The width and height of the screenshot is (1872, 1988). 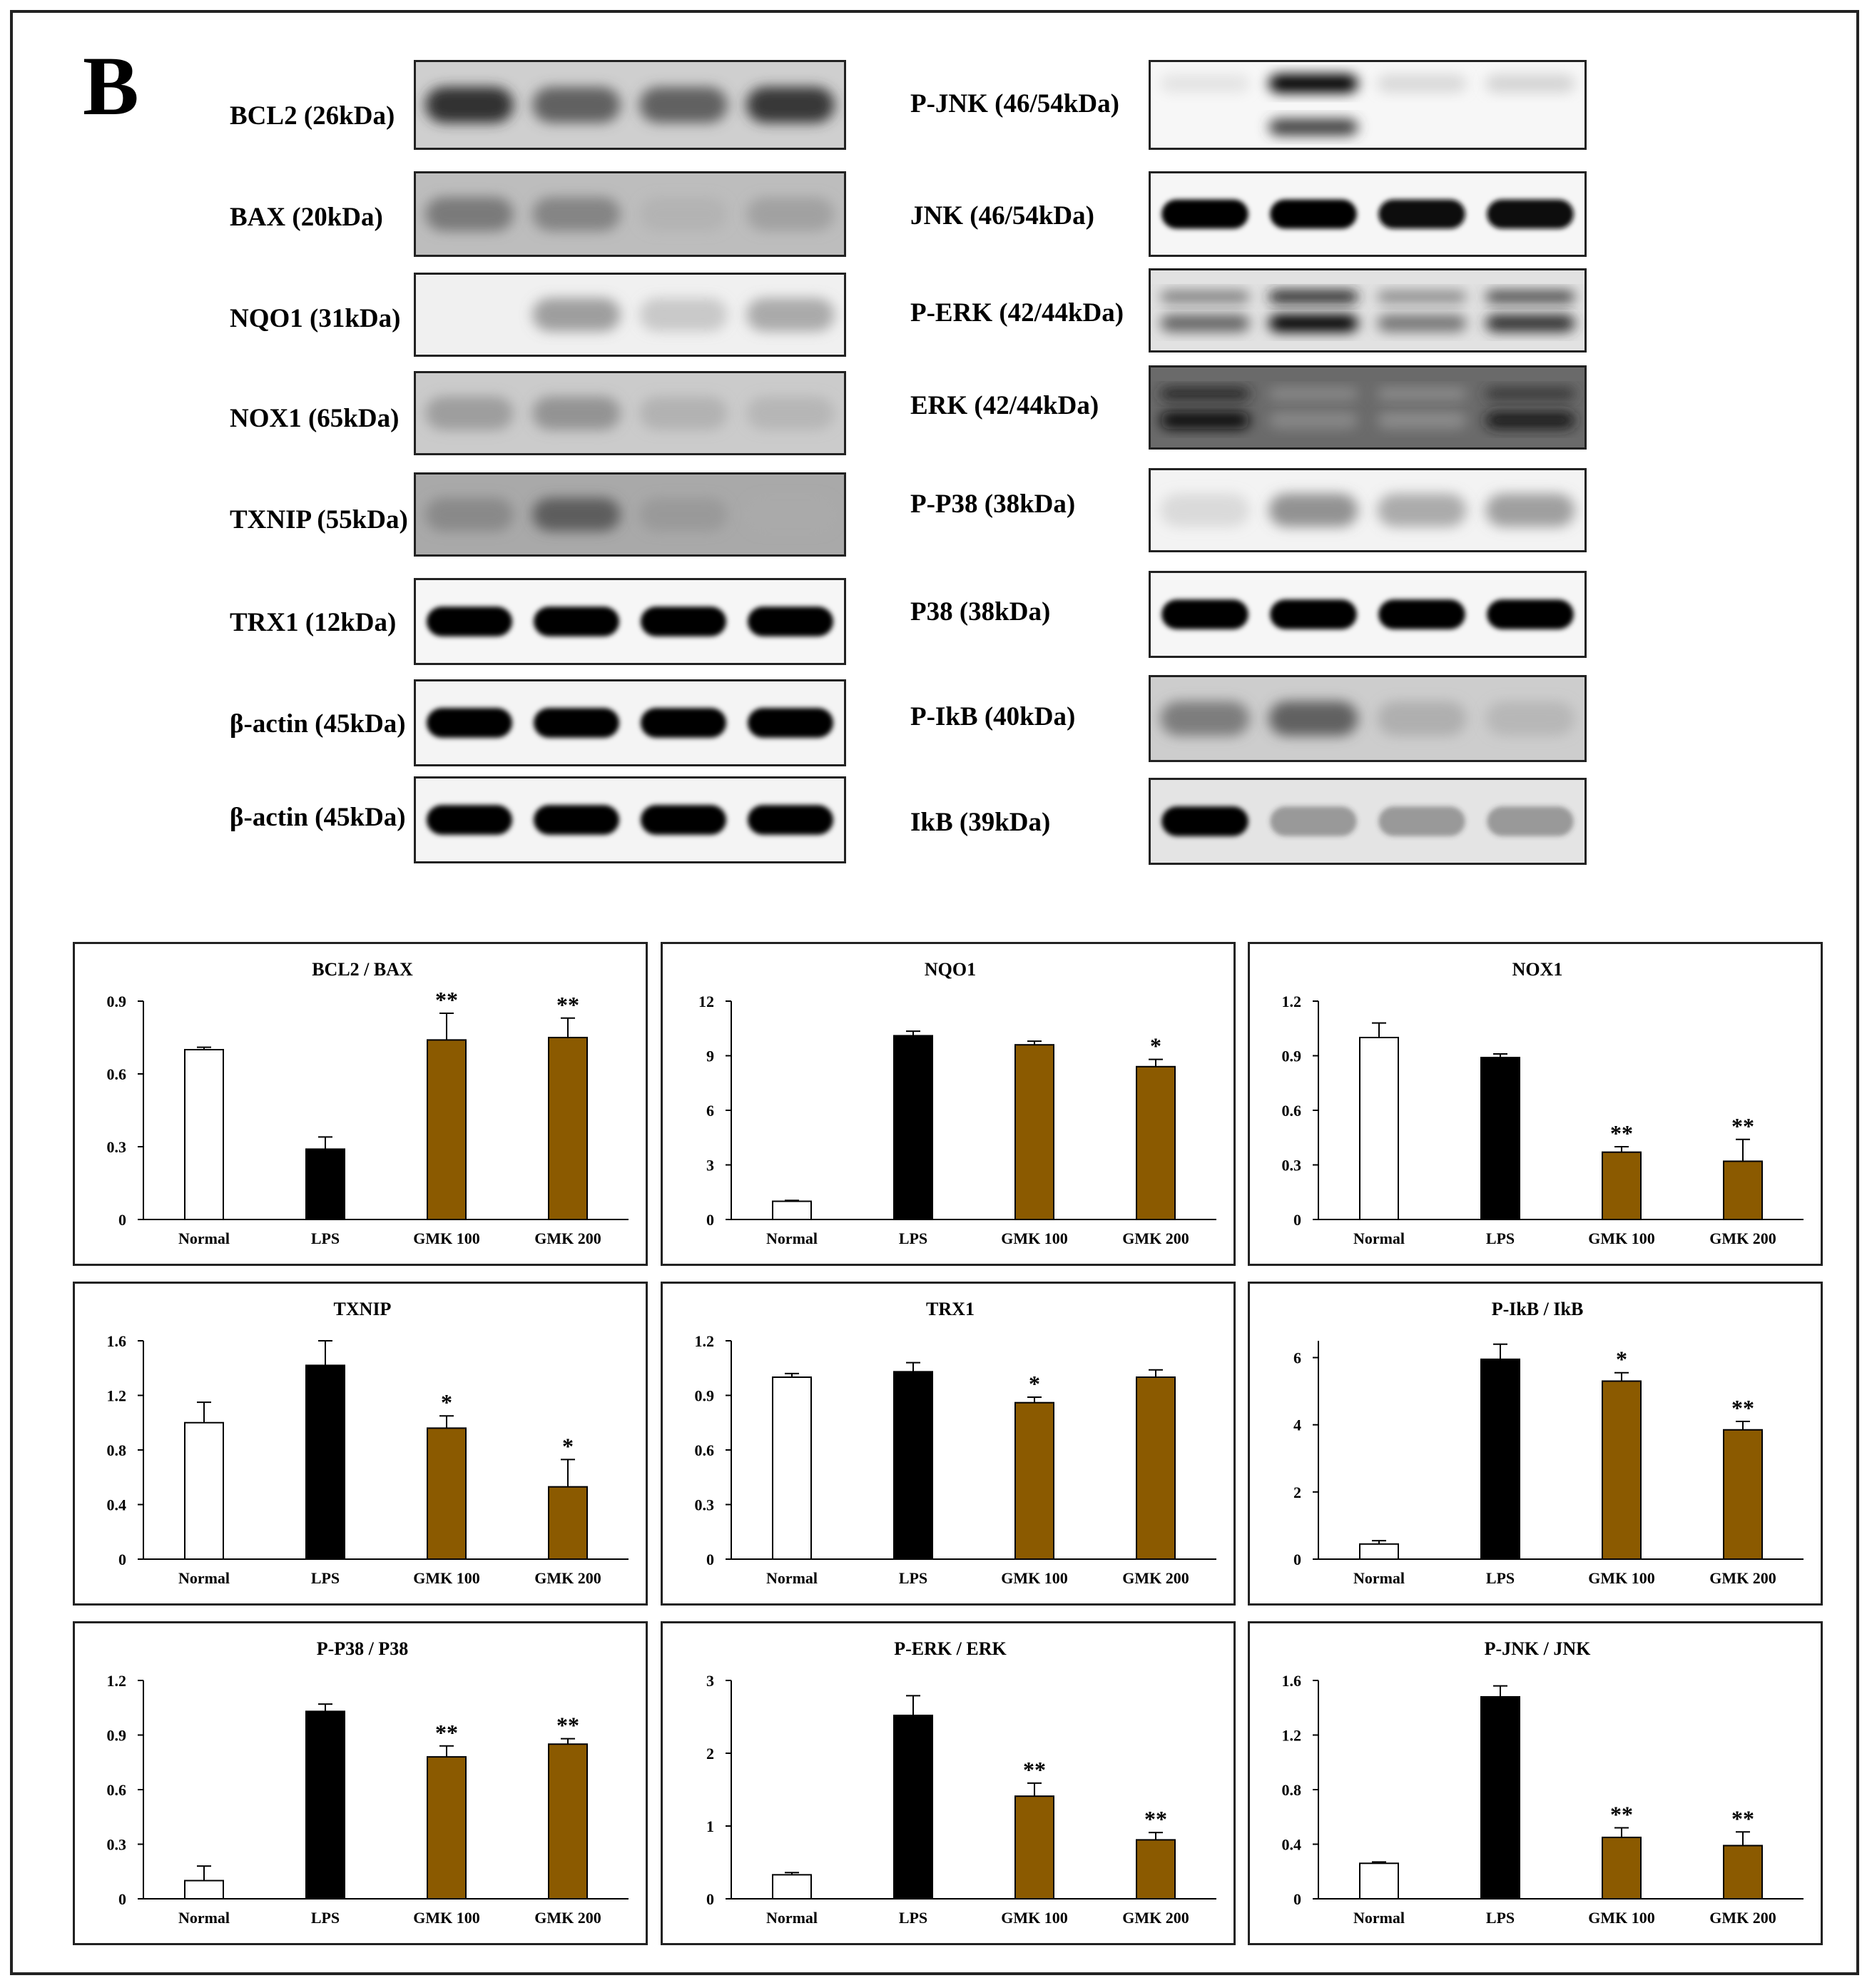 I want to click on blot-label: P-IkB (40kDa), so click(x=993, y=716).